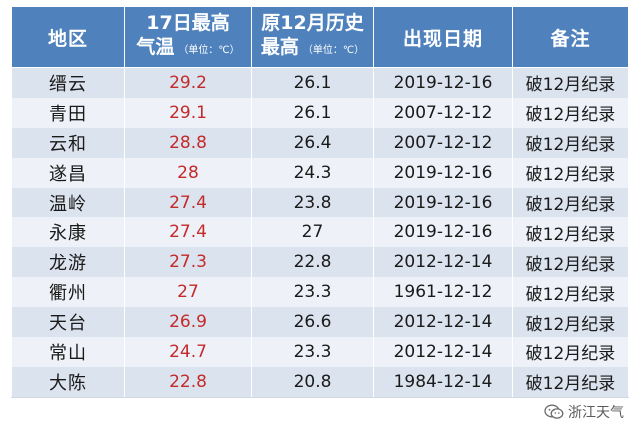 This screenshot has height=431, width=640. What do you see at coordinates (68, 232) in the screenshot?
I see `cell-region: 永康` at bounding box center [68, 232].